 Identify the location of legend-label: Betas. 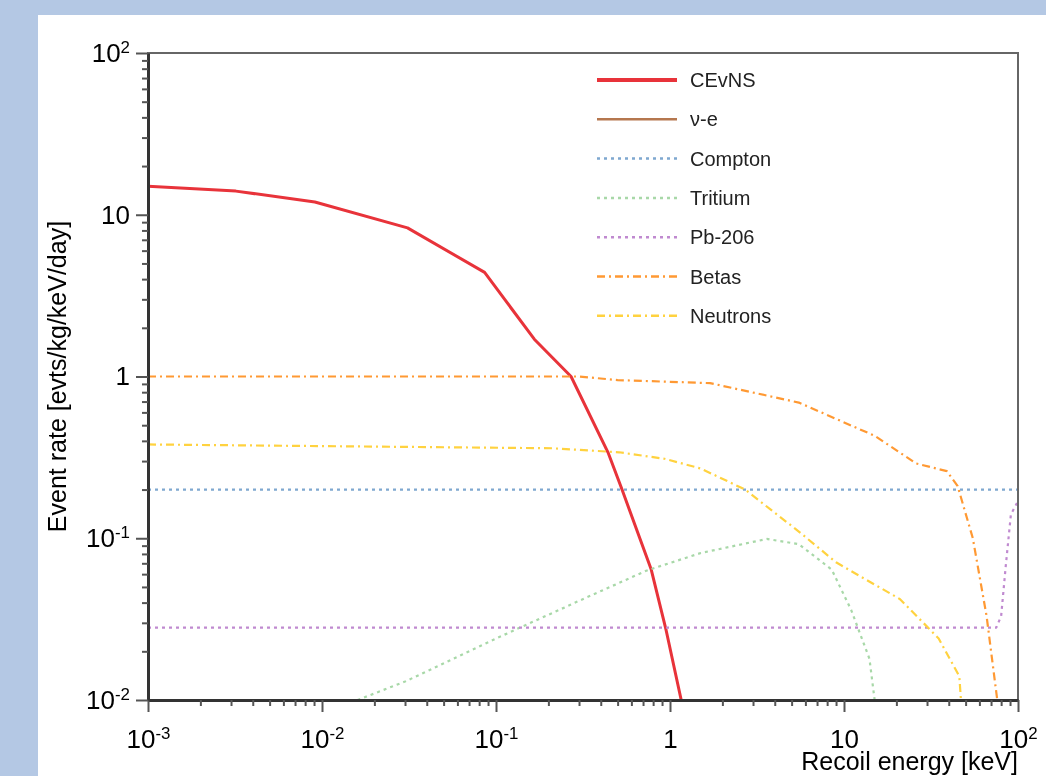
(716, 276).